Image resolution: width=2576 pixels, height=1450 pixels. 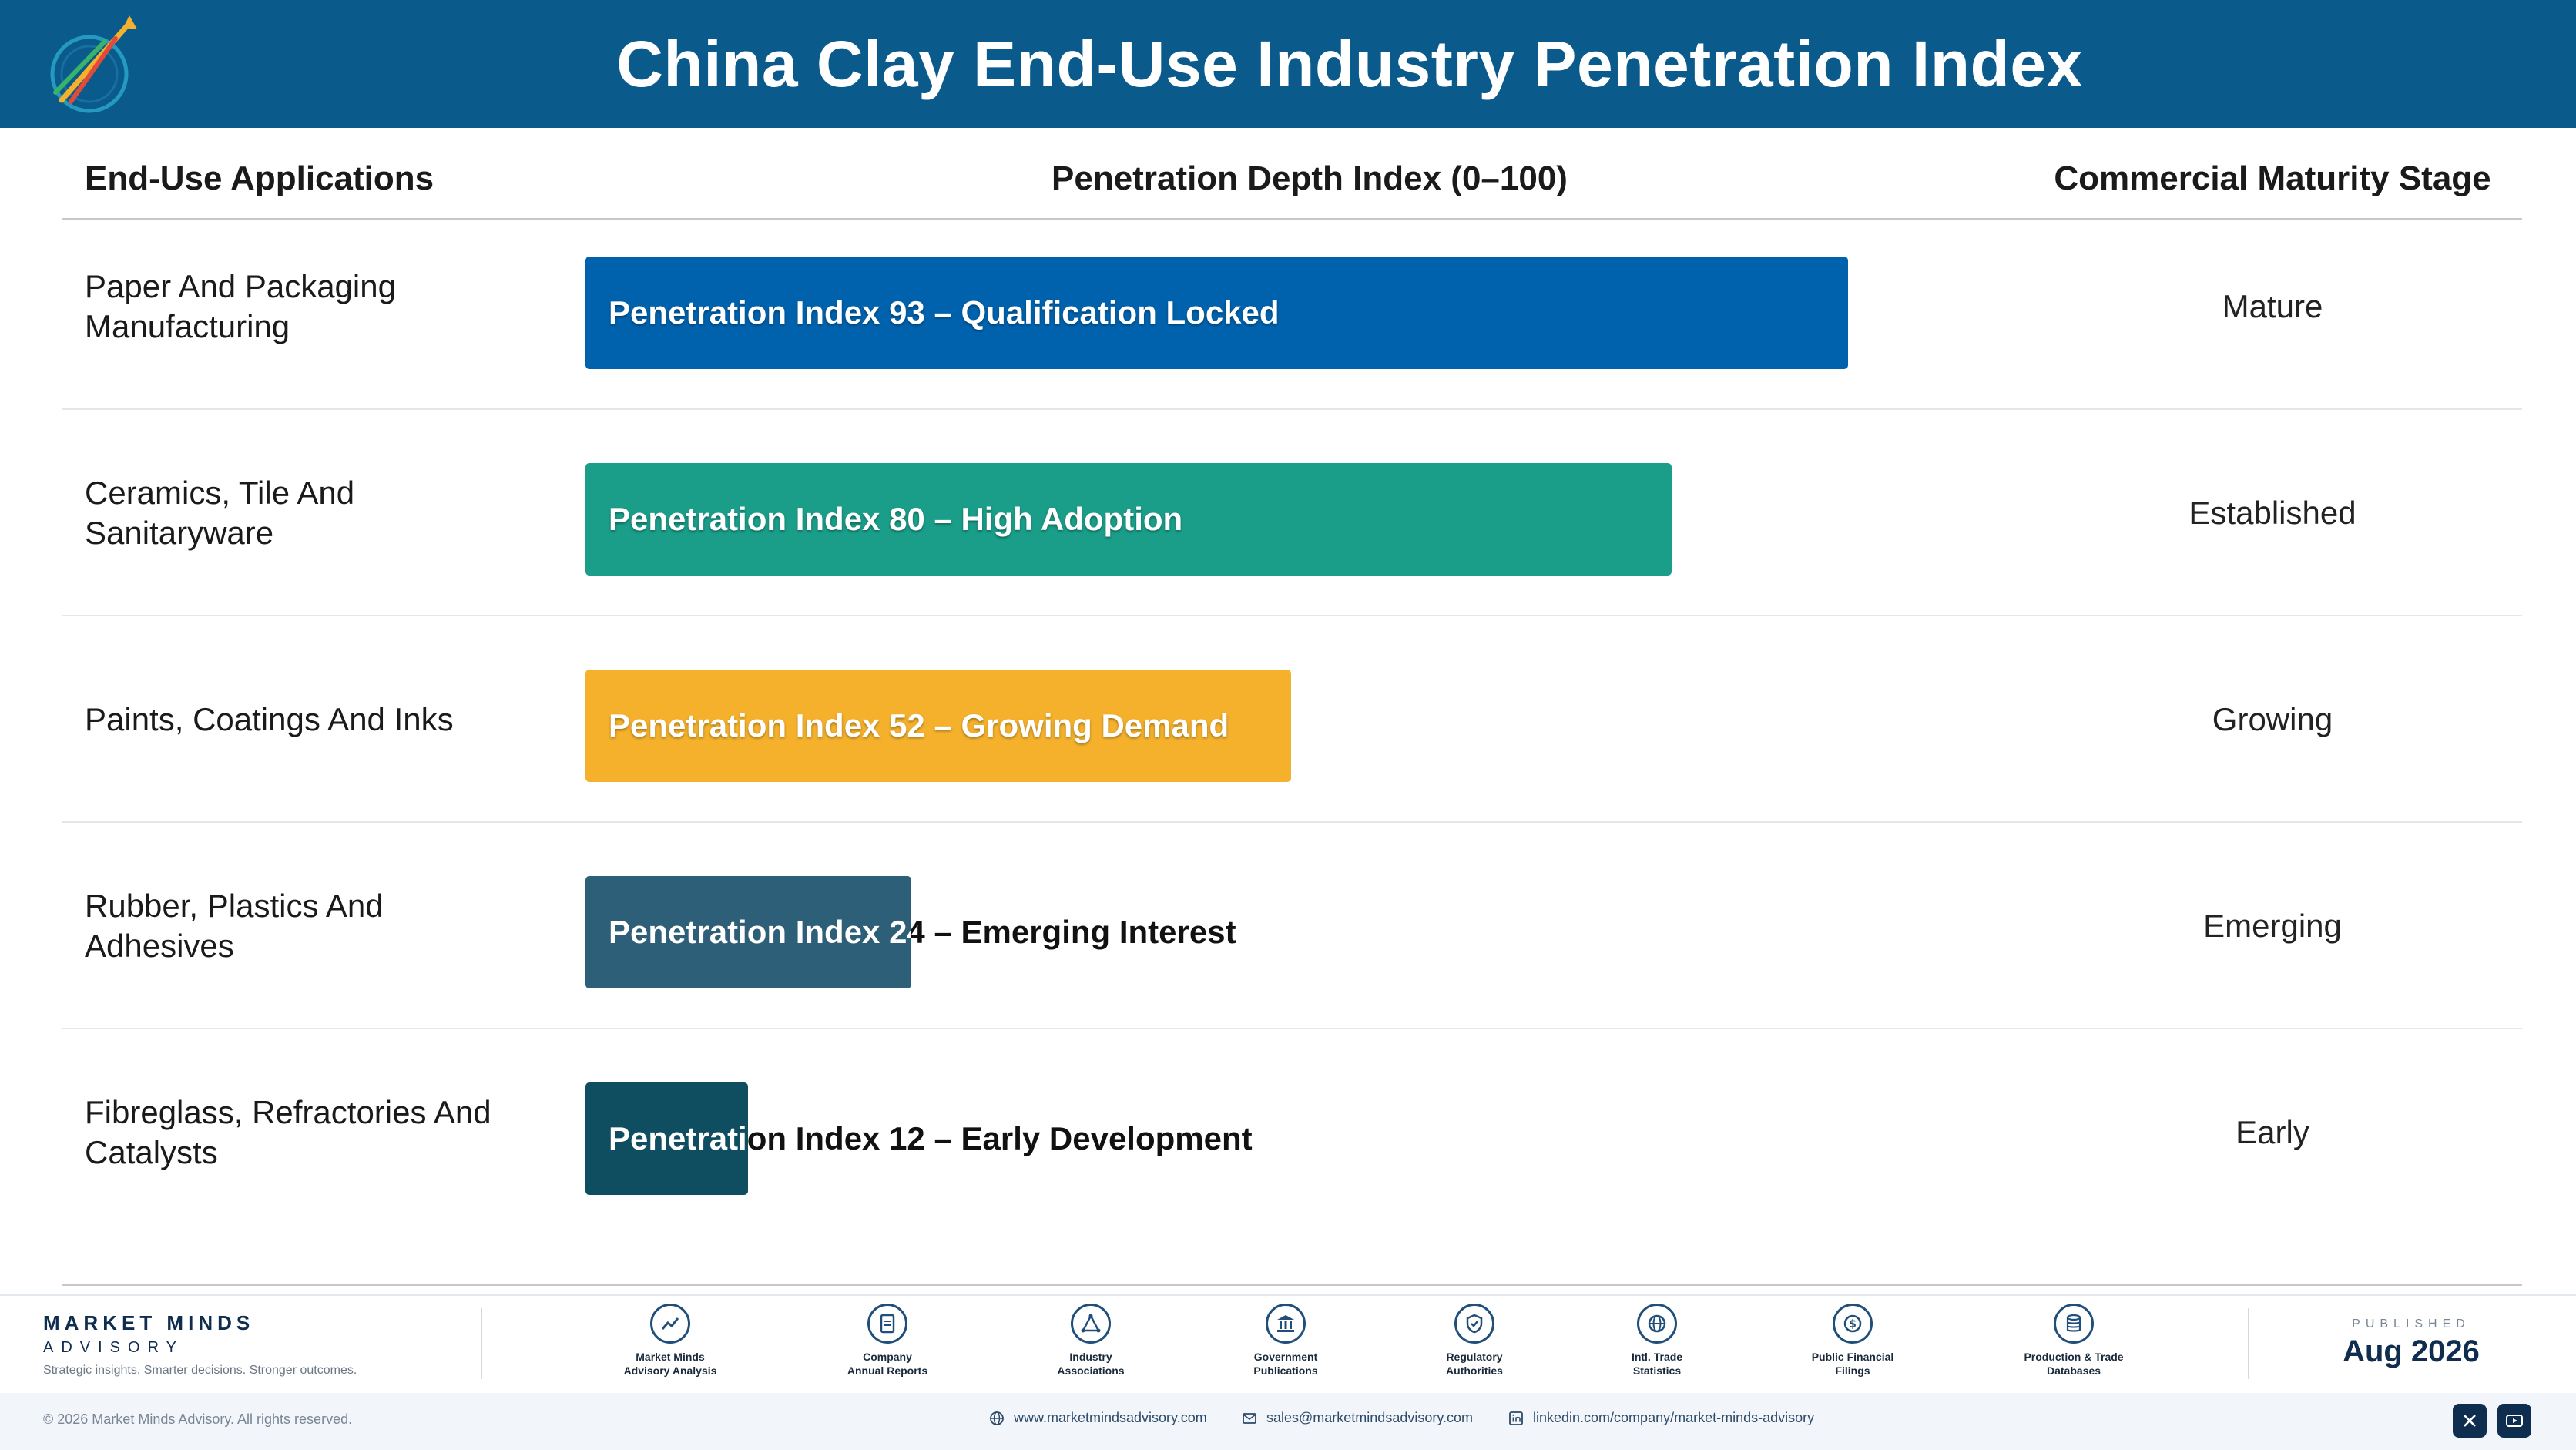 What do you see at coordinates (2272, 306) in the screenshot?
I see `maturity-stage-label: Mature` at bounding box center [2272, 306].